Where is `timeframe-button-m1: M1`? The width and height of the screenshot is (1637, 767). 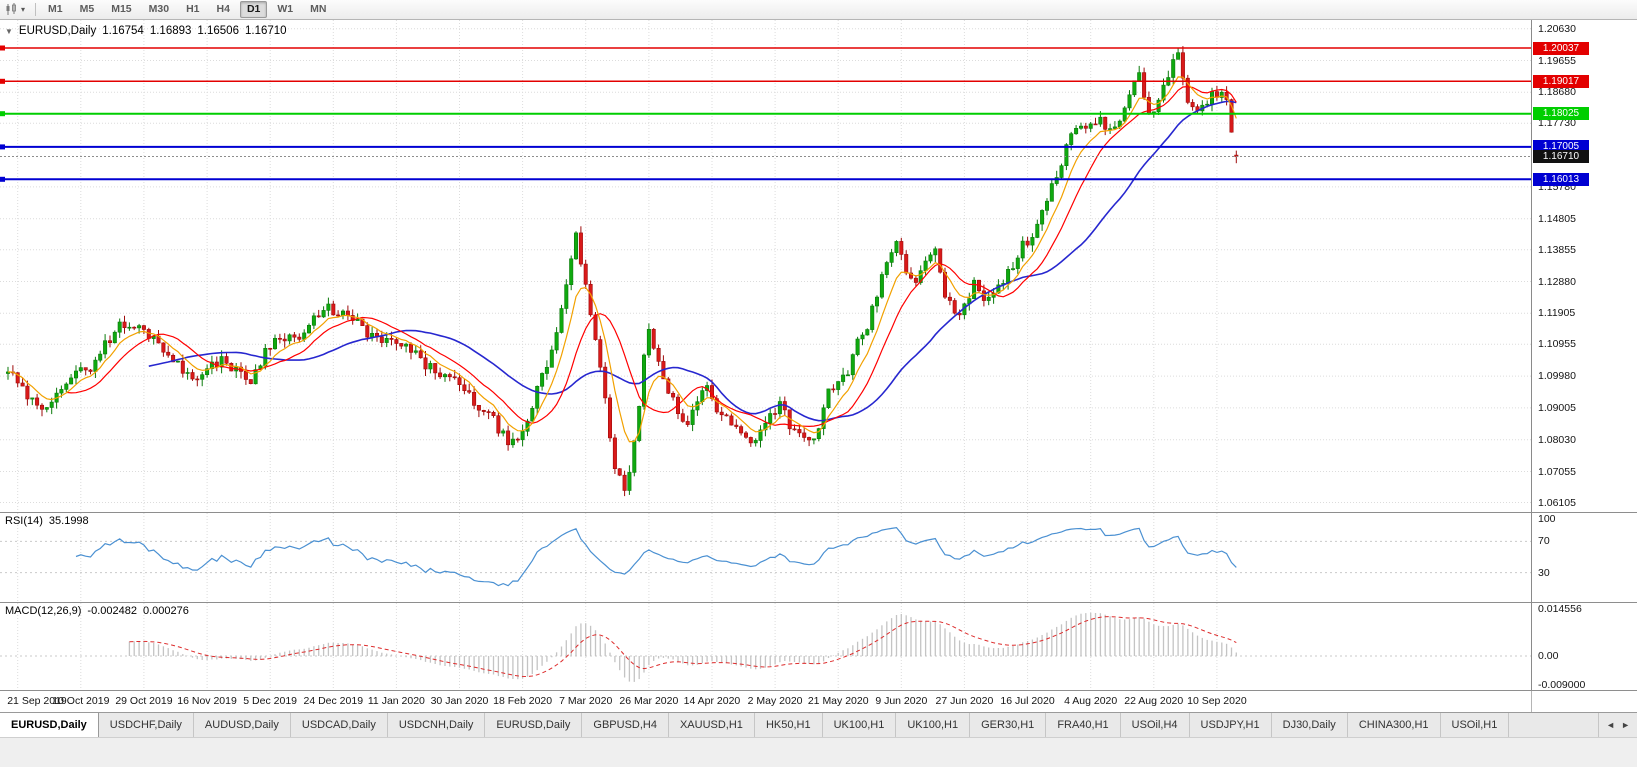 timeframe-button-m1: M1 is located at coordinates (55, 9).